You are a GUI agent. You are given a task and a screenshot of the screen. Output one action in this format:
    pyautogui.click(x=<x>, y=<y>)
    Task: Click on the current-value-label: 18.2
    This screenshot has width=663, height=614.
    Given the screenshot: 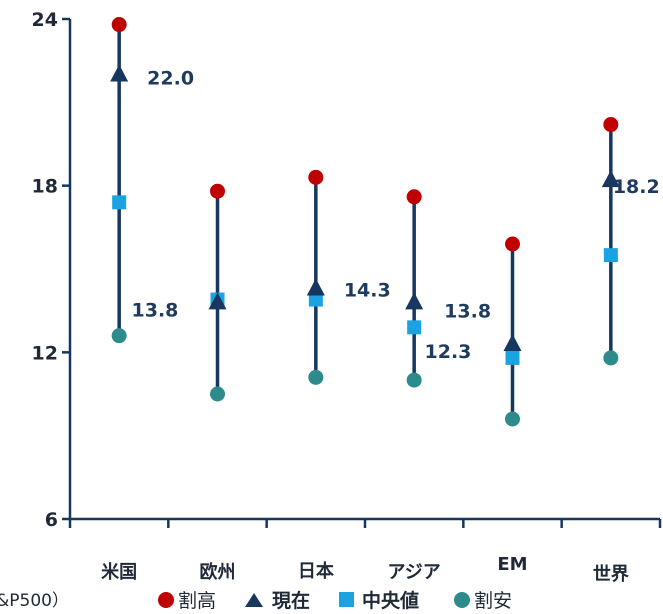 What is the action you would take?
    pyautogui.click(x=636, y=187)
    